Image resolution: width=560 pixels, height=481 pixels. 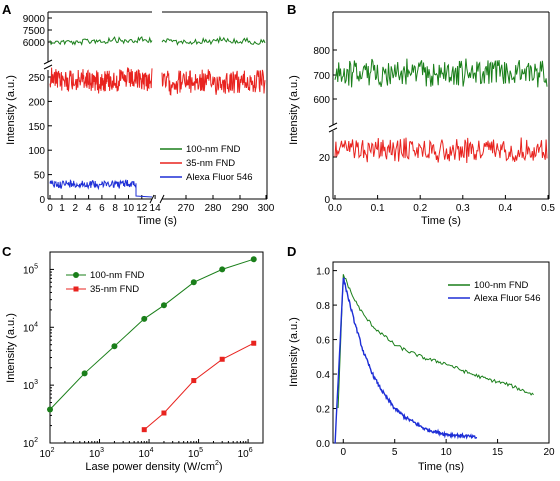 I want to click on panel-b-xtick-label: 0.5, so click(x=548, y=208).